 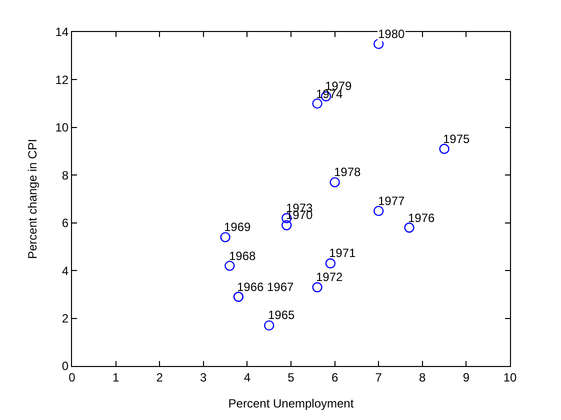 What do you see at coordinates (510, 377) in the screenshot?
I see `x-tick-label: 10` at bounding box center [510, 377].